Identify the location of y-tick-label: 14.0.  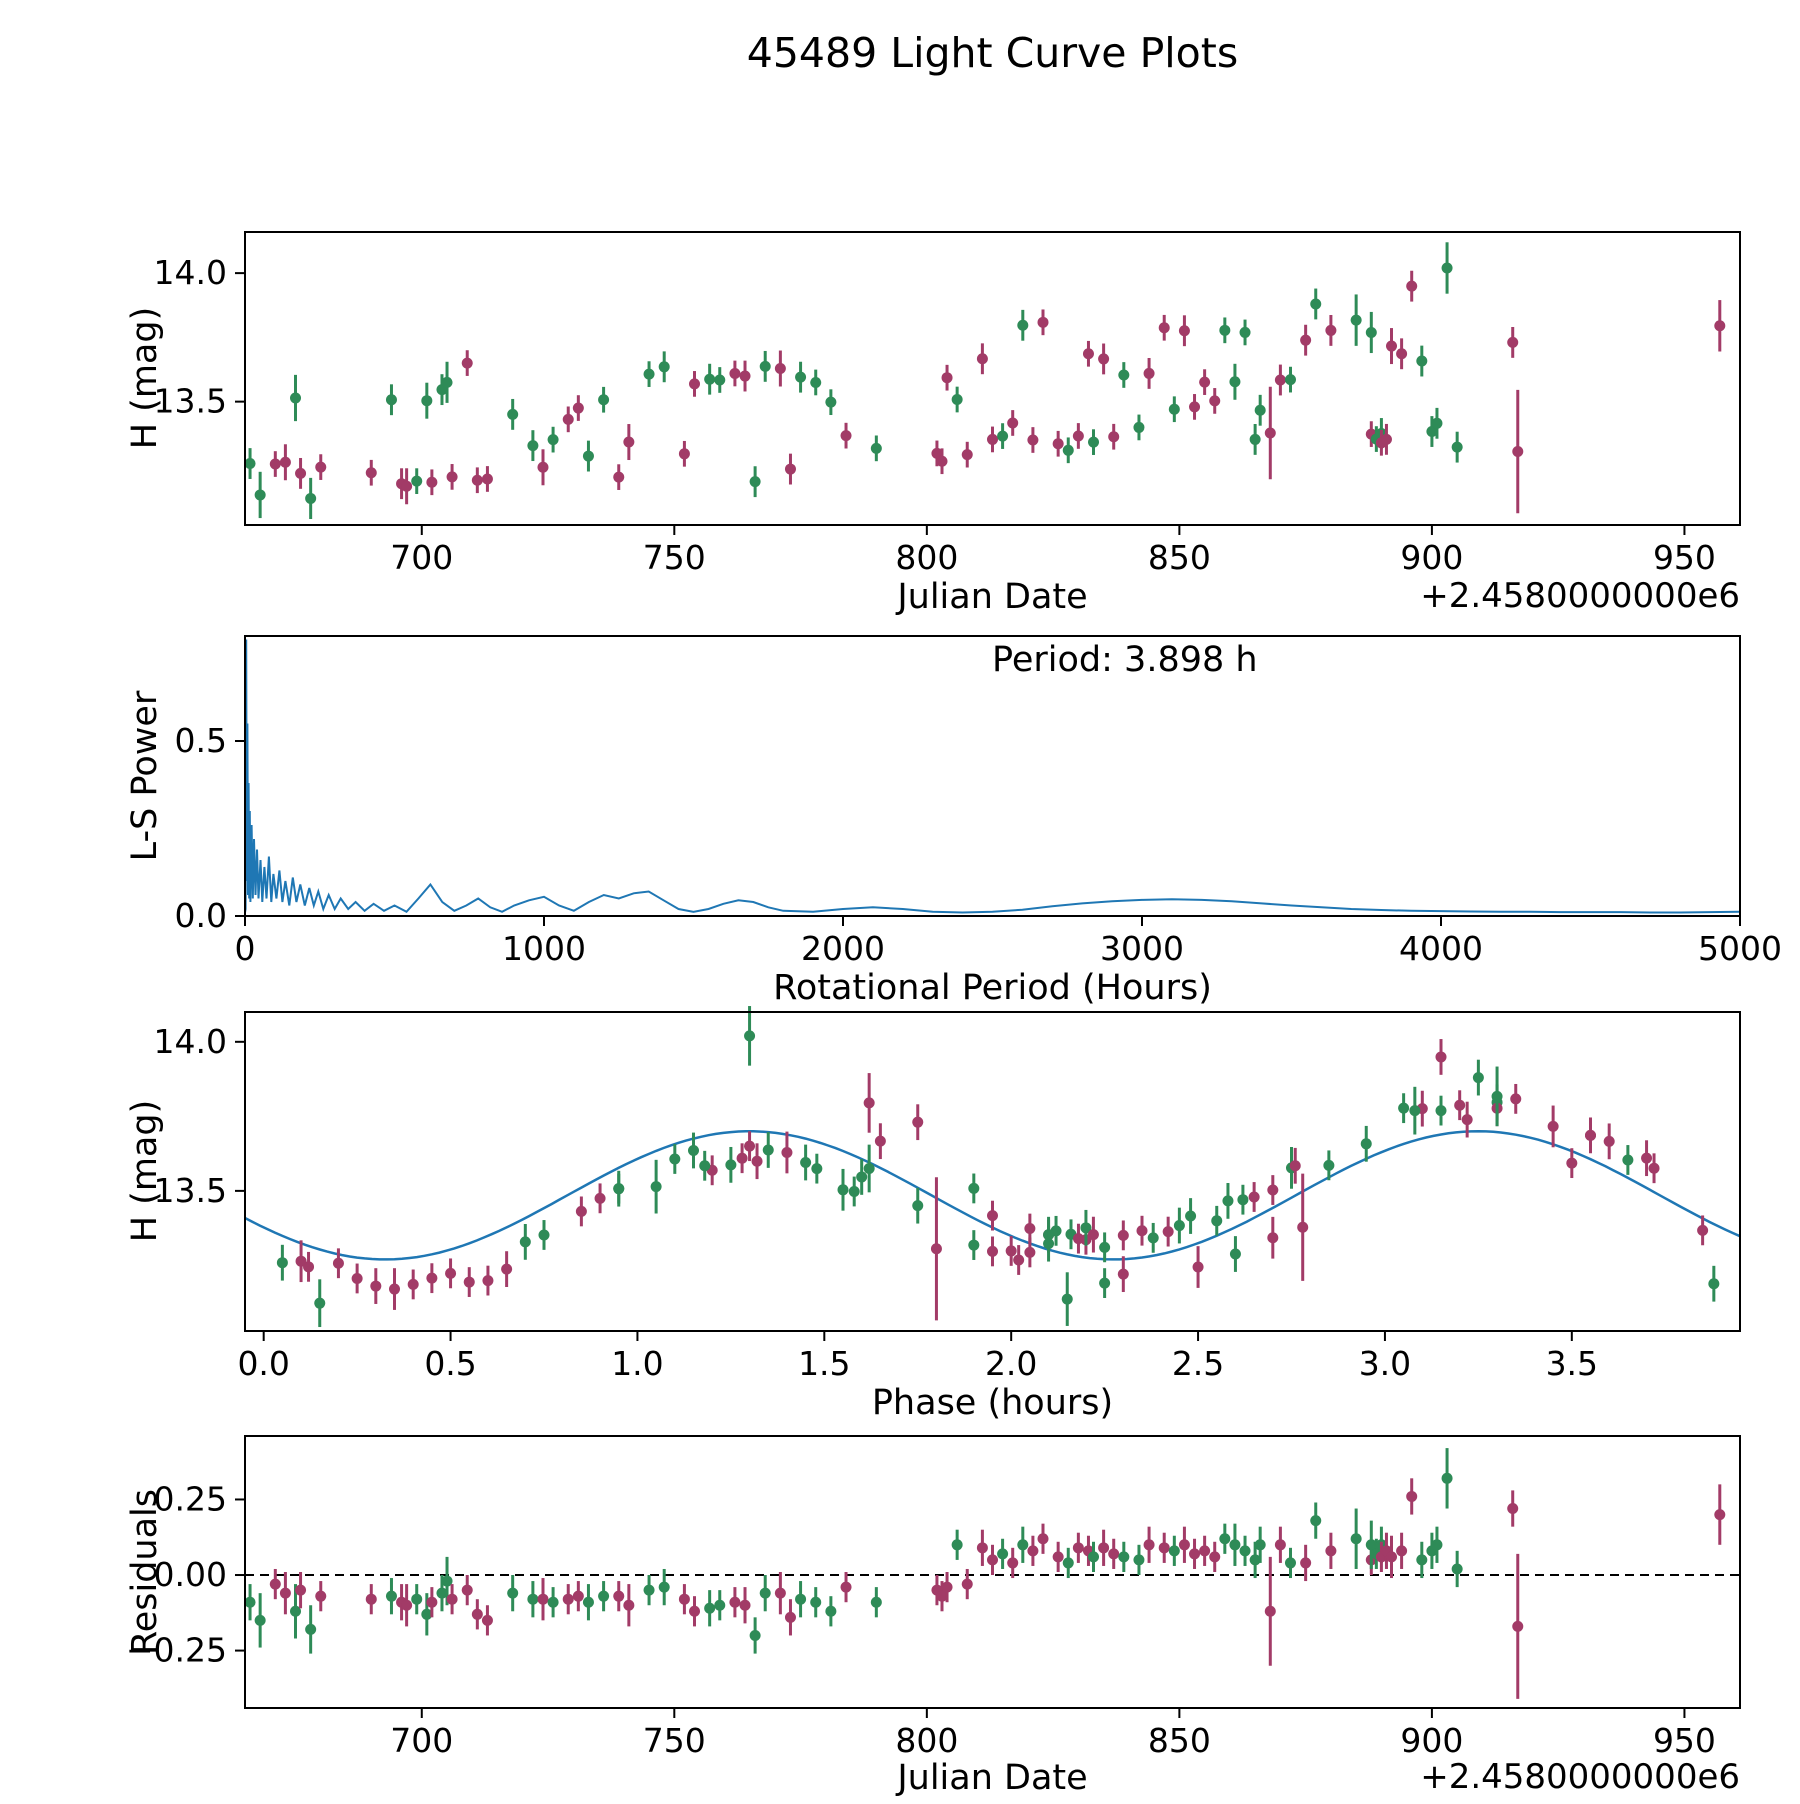
(190, 1041).